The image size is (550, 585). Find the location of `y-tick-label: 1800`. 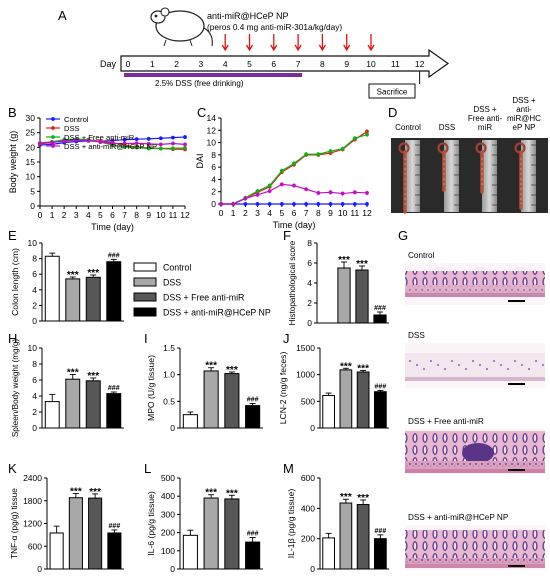

y-tick-label: 1800 is located at coordinates (32, 501).